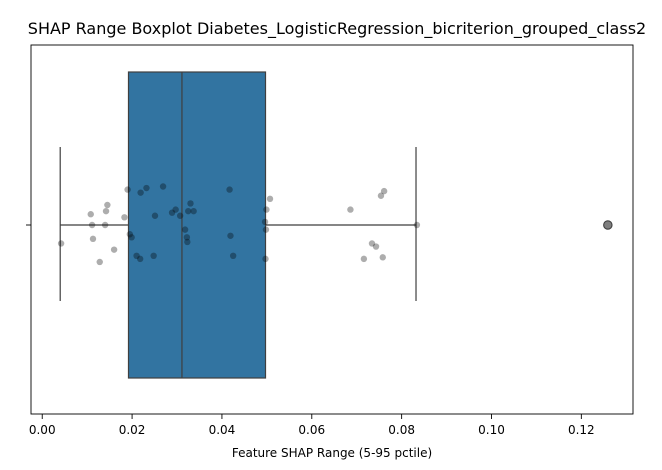 This screenshot has height=470, width=662. What do you see at coordinates (491, 430) in the screenshot?
I see `x-tick-label: 0.10` at bounding box center [491, 430].